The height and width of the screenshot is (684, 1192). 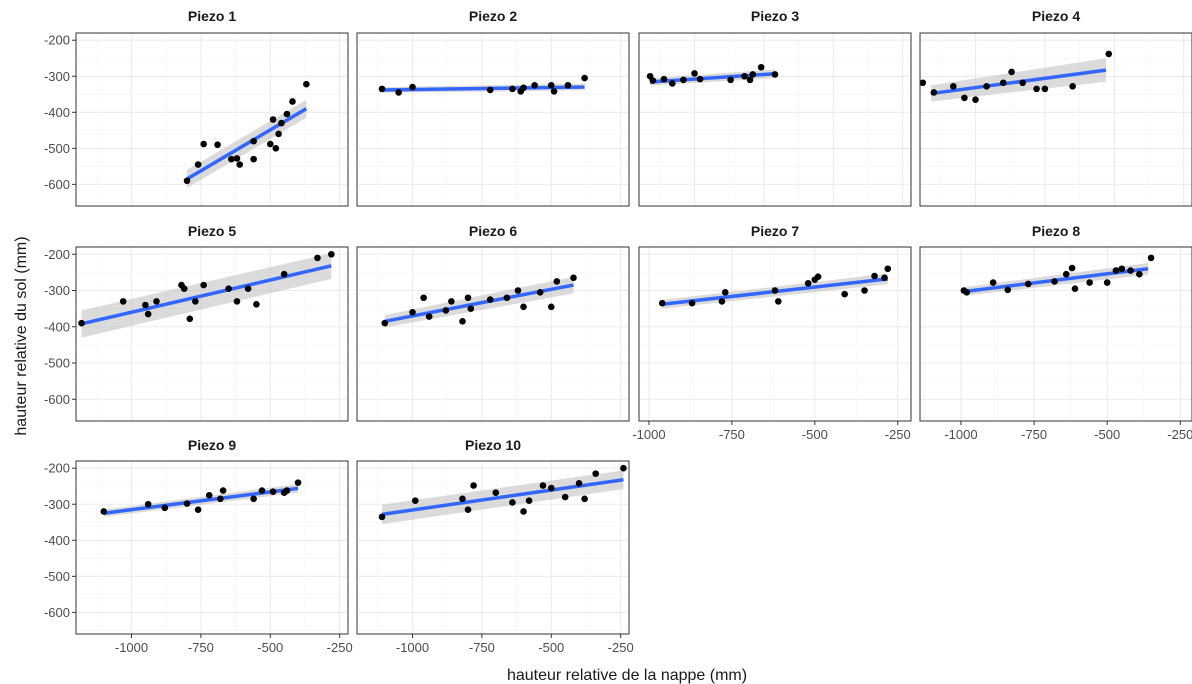 What do you see at coordinates (212, 16) in the screenshot?
I see `panel-title: Piezo 1` at bounding box center [212, 16].